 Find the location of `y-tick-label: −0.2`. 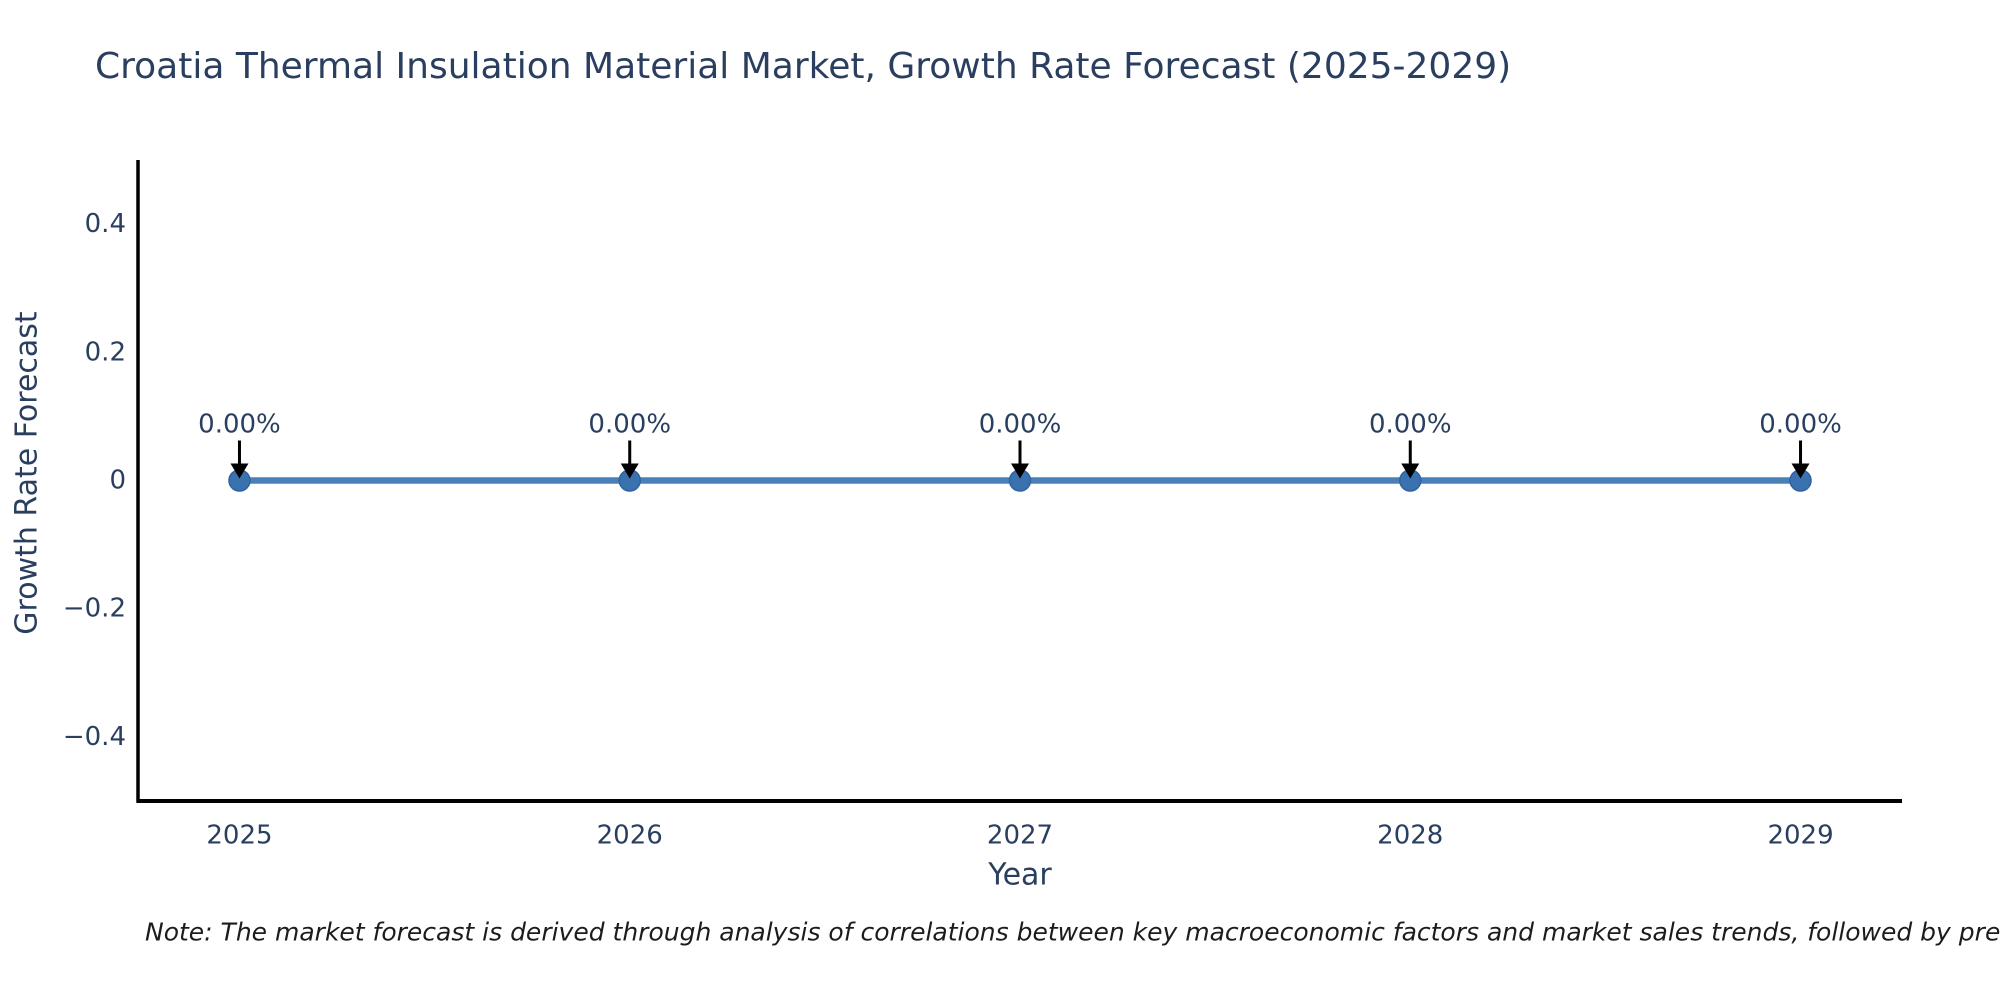

y-tick-label: −0.2 is located at coordinates (94, 609).